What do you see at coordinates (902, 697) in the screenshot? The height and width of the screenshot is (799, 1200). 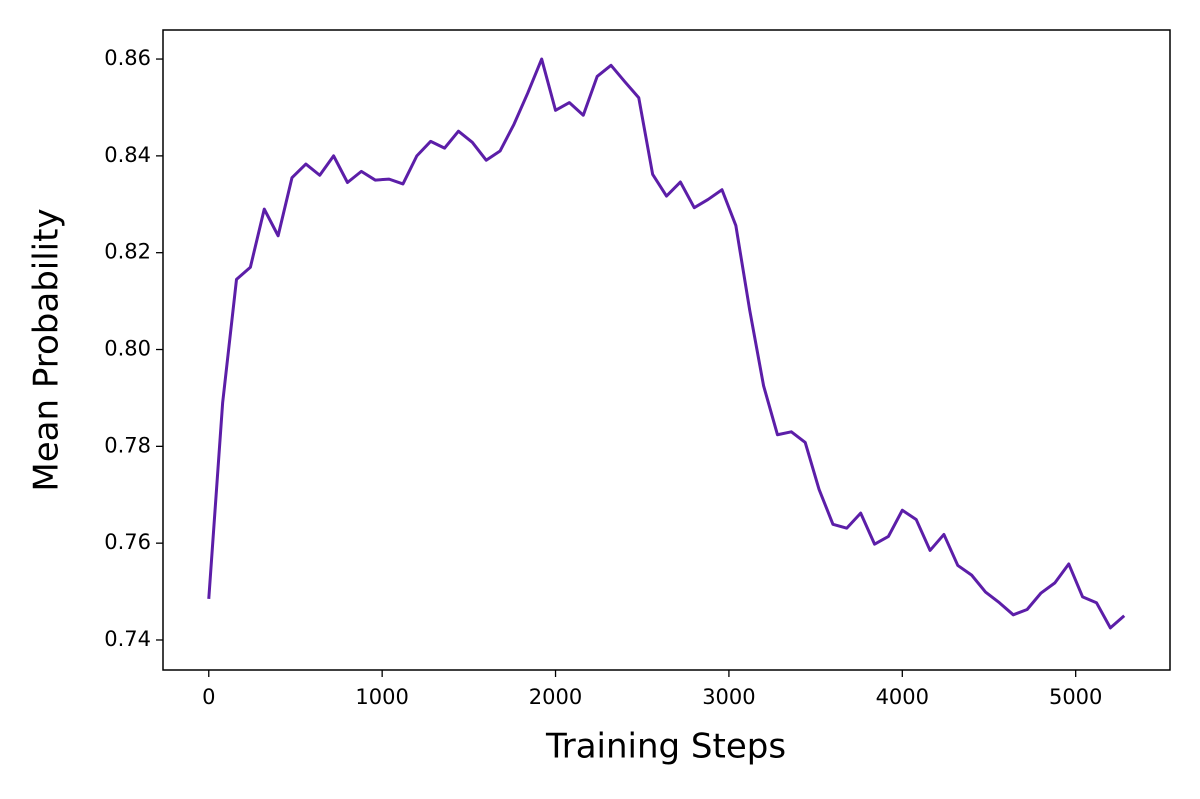 I see `x-tick-label: 4000` at bounding box center [902, 697].